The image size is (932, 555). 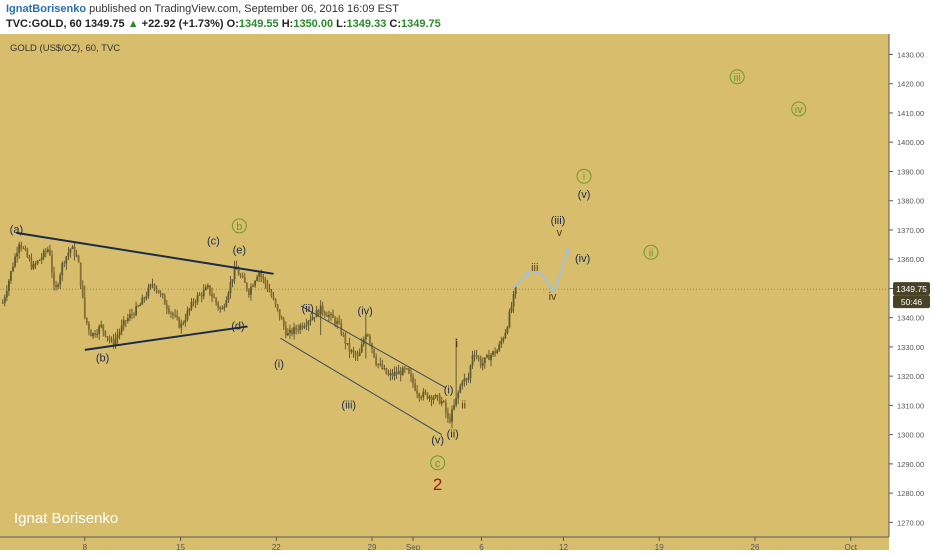 What do you see at coordinates (553, 297) in the screenshot?
I see `wave-label: iv` at bounding box center [553, 297].